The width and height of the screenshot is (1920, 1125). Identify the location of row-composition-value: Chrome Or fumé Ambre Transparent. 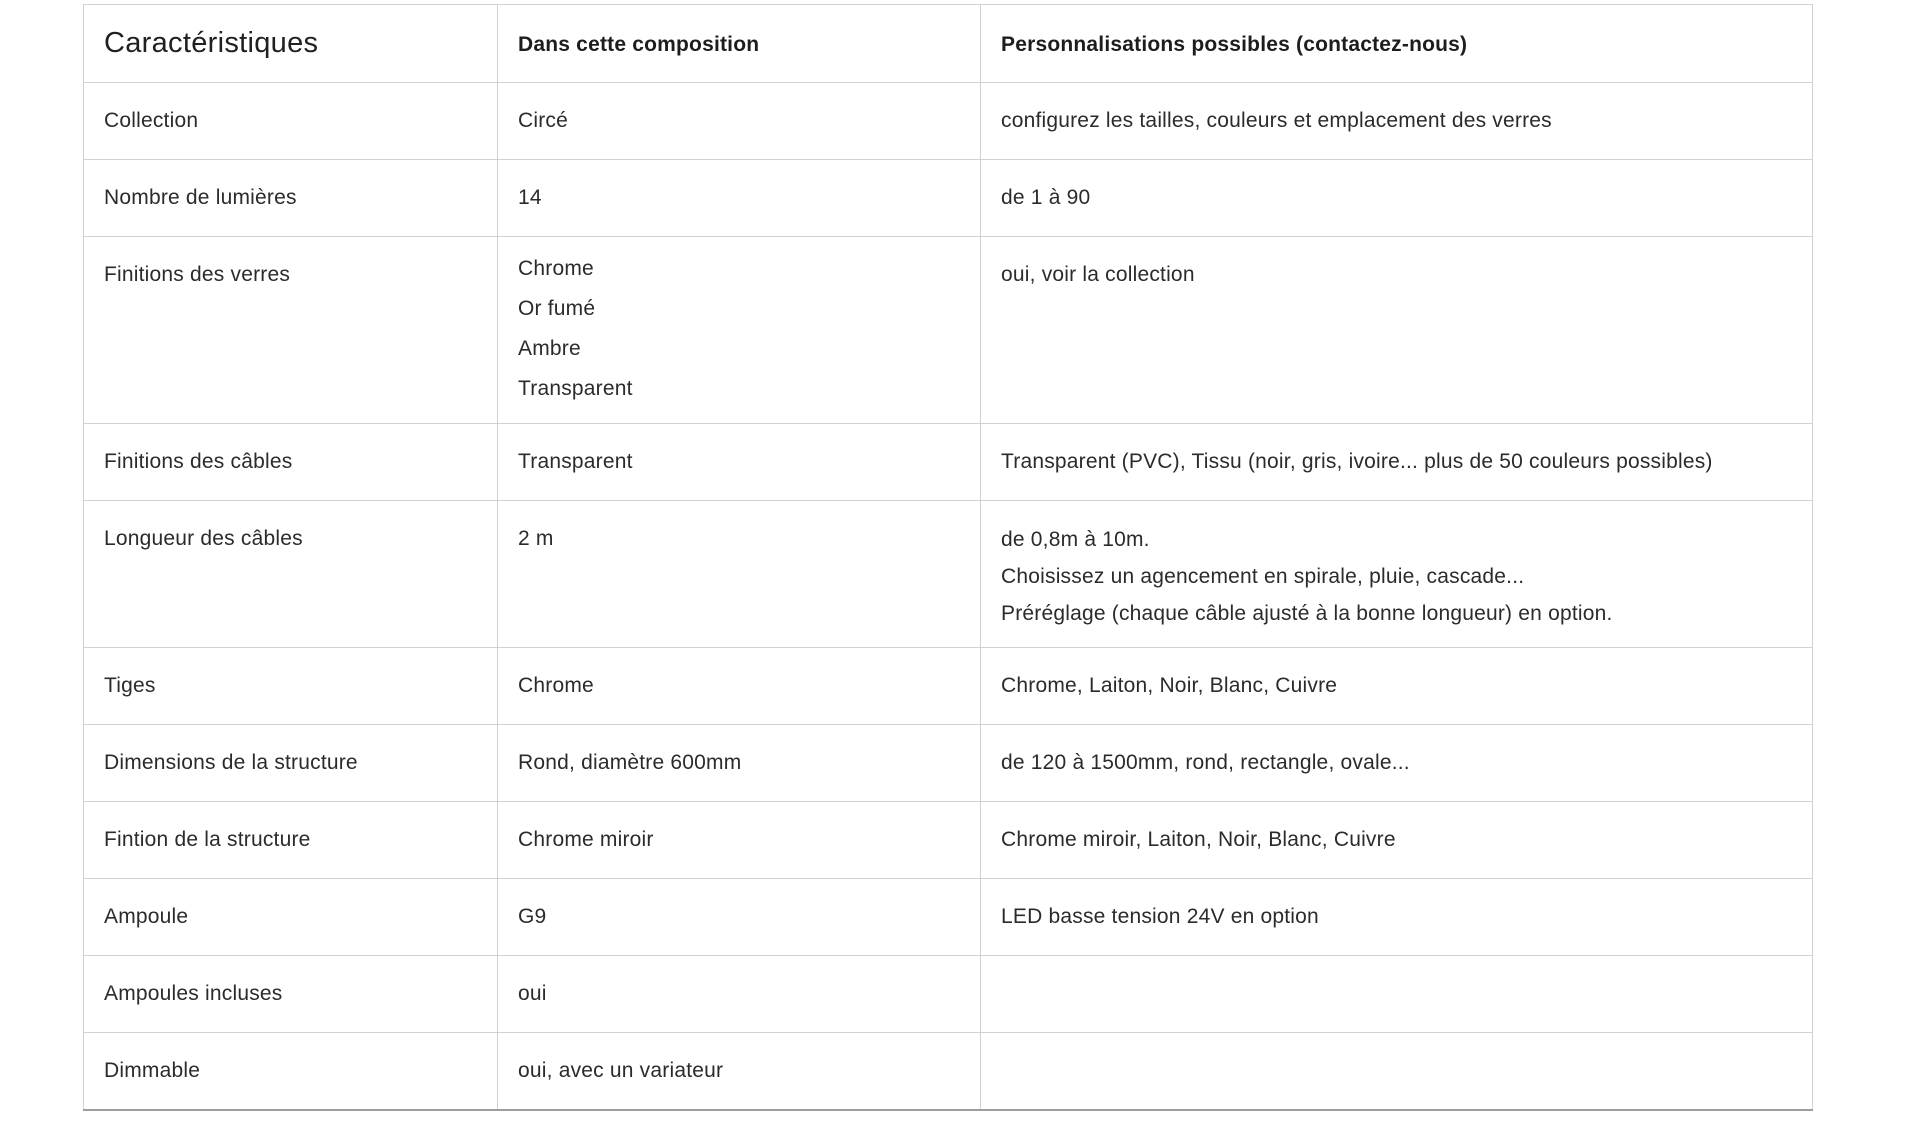
(739, 330).